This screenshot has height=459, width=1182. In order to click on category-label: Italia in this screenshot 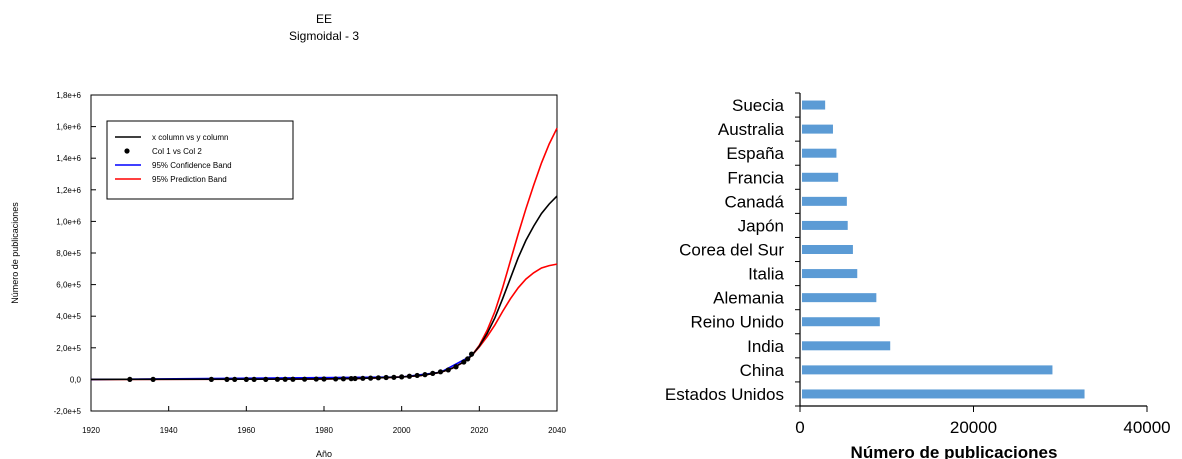, I will do `click(766, 274)`.